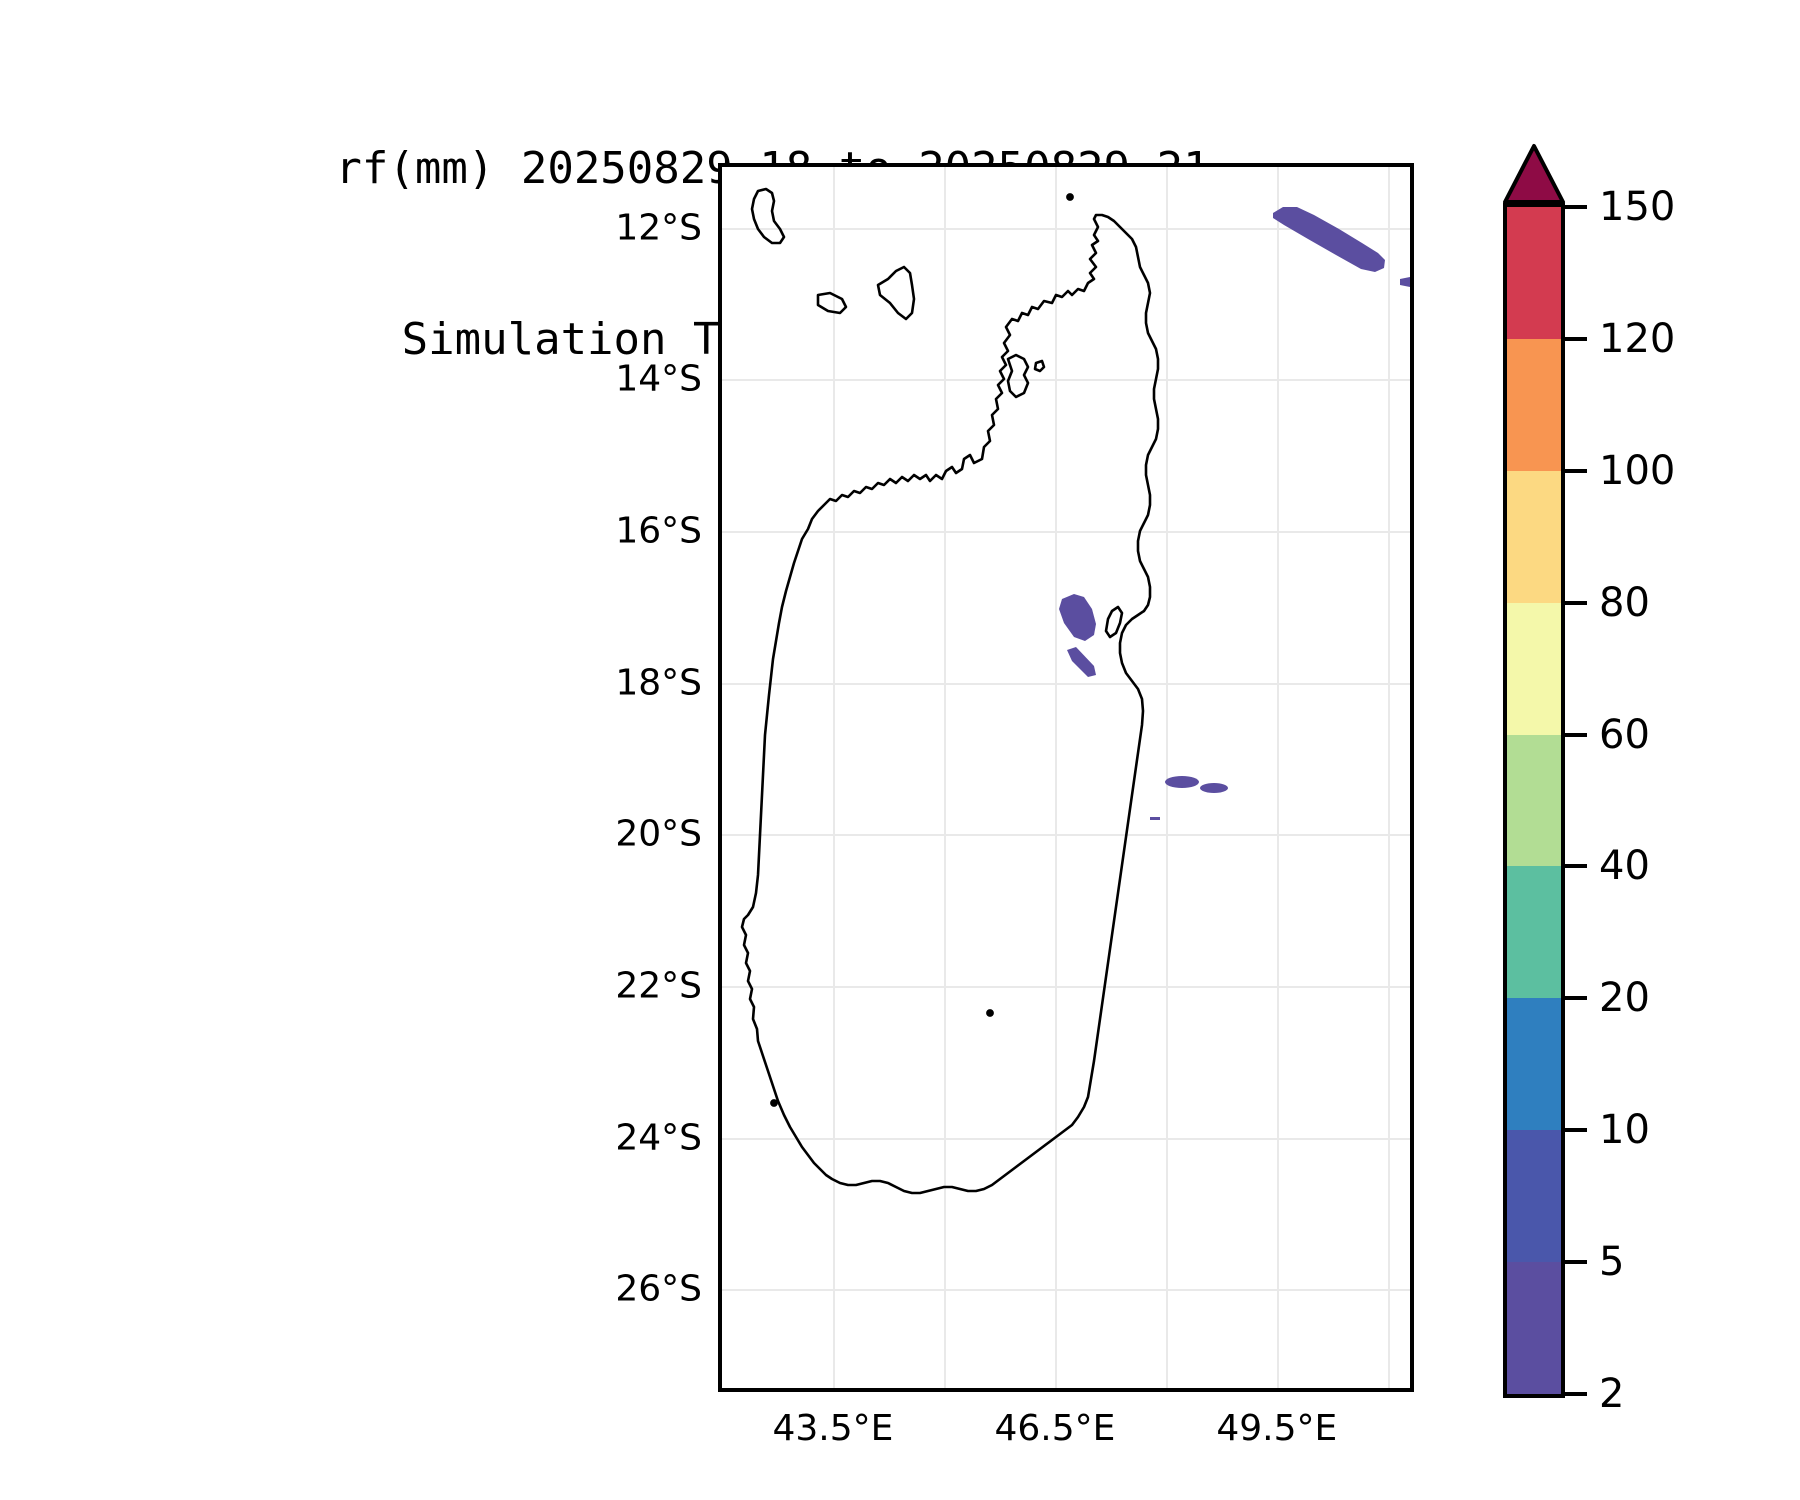 This screenshot has width=1800, height=1500. Describe the element at coordinates (1114, 622) in the screenshot. I see `island-sainte-marie` at that location.